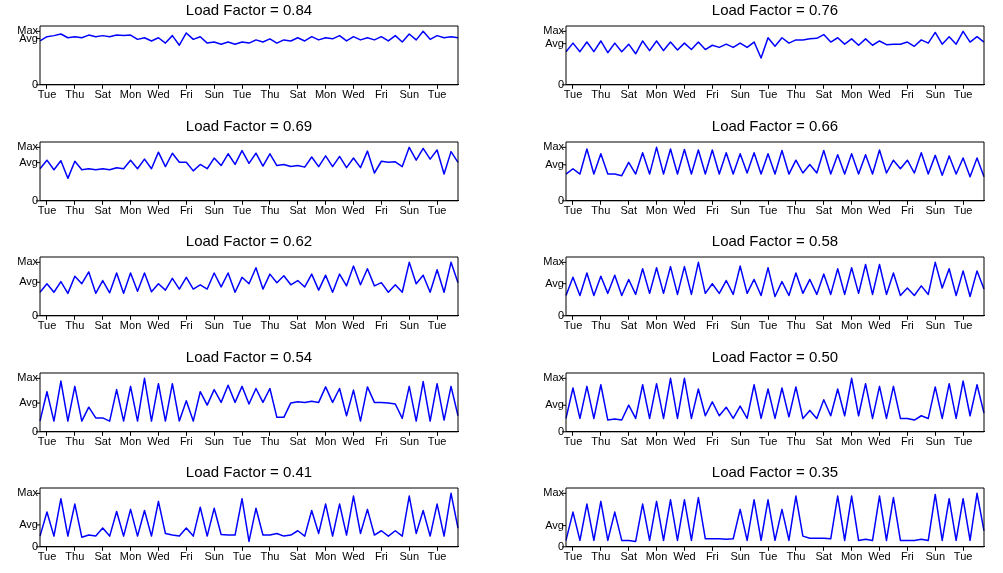 This screenshot has width=1003, height=573. I want to click on chart-title: Load Factor = 0.54, so click(249, 356).